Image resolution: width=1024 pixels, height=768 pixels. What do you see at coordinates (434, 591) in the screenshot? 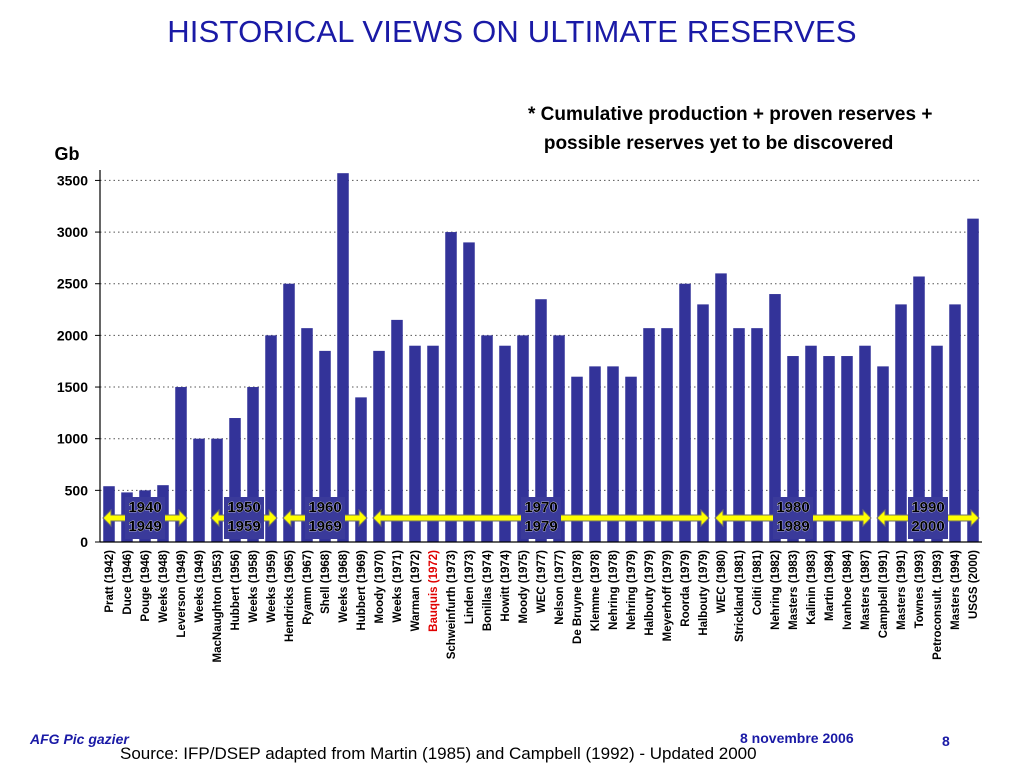
I see `x-tick-label: Bauquis (1972)` at bounding box center [434, 591].